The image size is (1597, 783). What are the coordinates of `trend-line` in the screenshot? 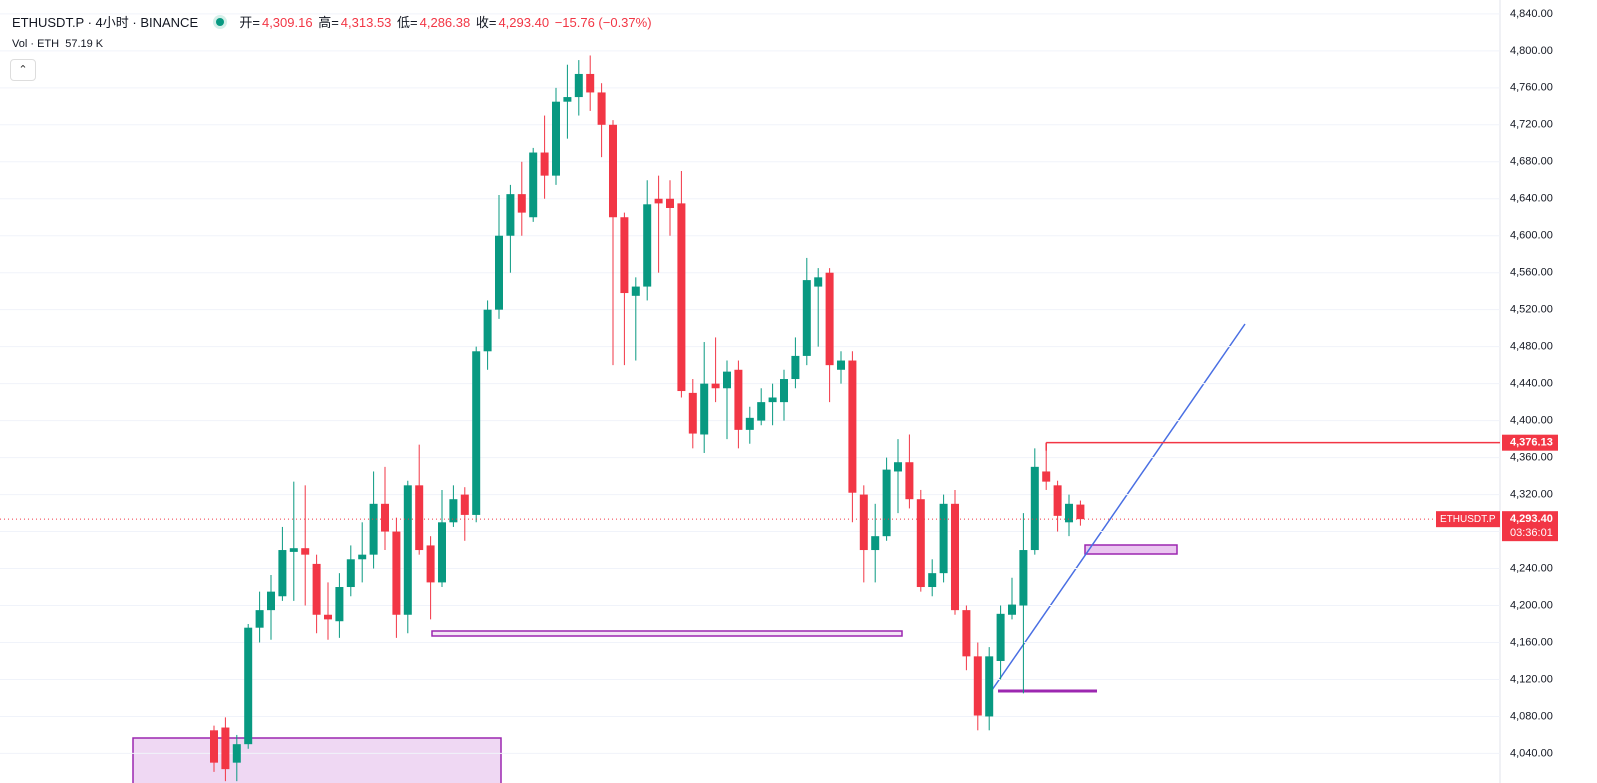 It's located at (1118, 507).